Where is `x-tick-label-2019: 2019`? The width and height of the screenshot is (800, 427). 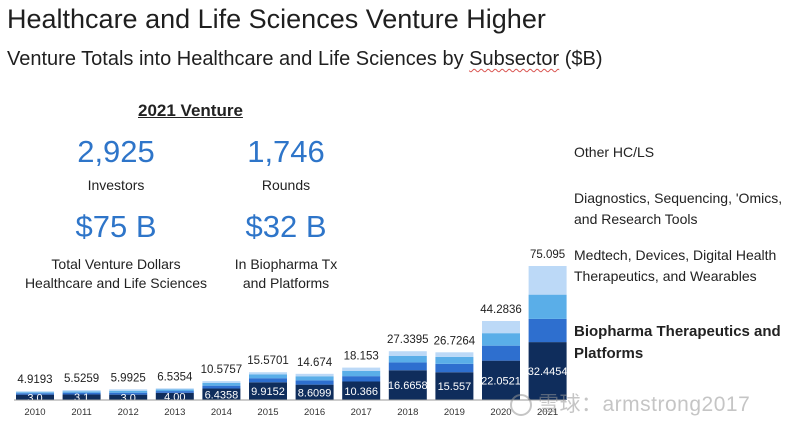 x-tick-label-2019: 2019 is located at coordinates (454, 412).